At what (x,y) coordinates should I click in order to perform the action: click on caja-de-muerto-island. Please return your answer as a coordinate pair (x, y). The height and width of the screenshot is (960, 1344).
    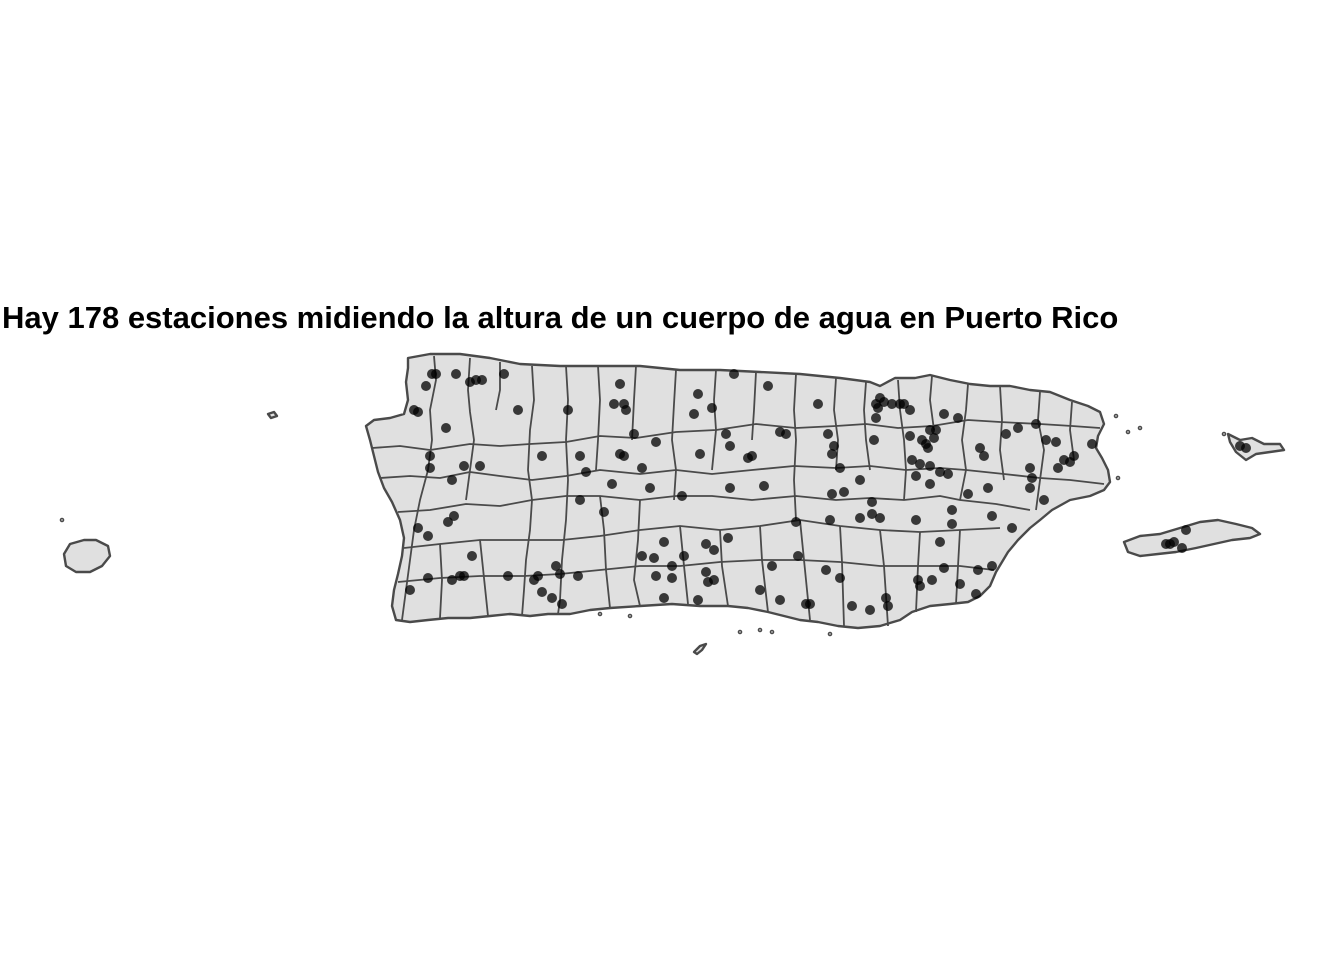
    Looking at the image, I should click on (700, 649).